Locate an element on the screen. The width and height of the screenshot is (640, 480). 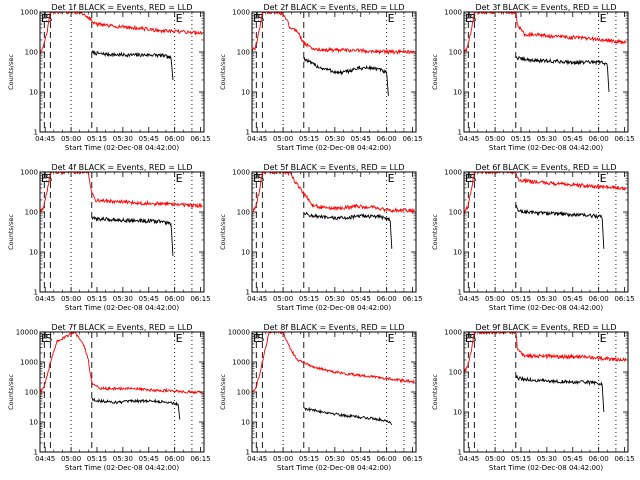
chart-title: Det 4f BLACK = Events, RED = LLD is located at coordinates (121, 167).